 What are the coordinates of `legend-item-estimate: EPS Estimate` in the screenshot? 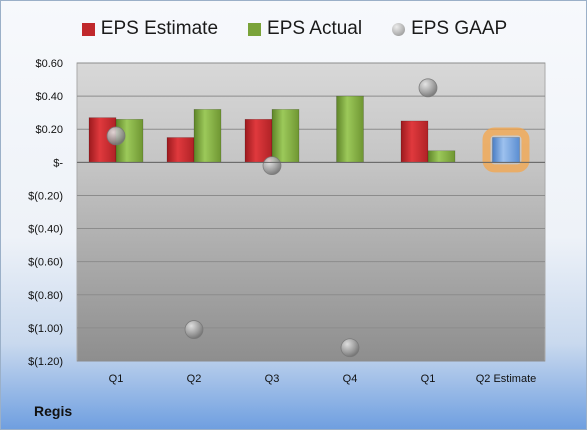 It's located at (150, 29).